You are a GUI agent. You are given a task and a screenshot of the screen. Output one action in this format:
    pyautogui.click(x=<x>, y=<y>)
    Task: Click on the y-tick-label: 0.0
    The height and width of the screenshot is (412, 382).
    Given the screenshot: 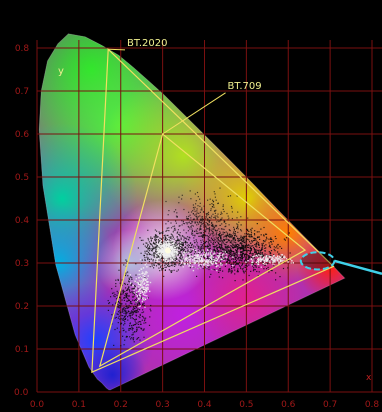 What is the action you would take?
    pyautogui.click(x=21, y=393)
    